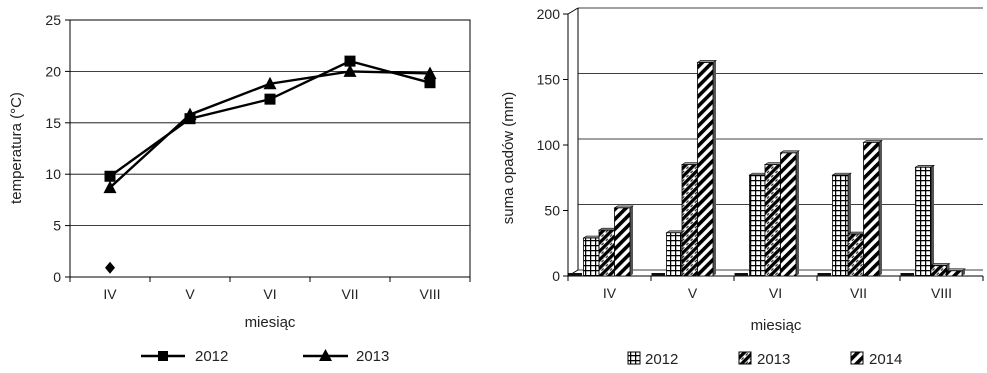 The image size is (987, 373). What do you see at coordinates (508, 158) in the screenshot?
I see `precip-y-axis-label: suma opadów (mm)` at bounding box center [508, 158].